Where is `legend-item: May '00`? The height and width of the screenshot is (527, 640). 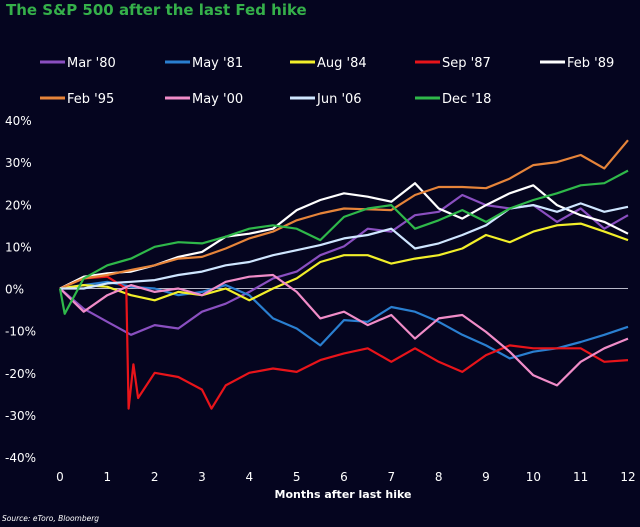 legend-item: May '00 is located at coordinates (204, 99).